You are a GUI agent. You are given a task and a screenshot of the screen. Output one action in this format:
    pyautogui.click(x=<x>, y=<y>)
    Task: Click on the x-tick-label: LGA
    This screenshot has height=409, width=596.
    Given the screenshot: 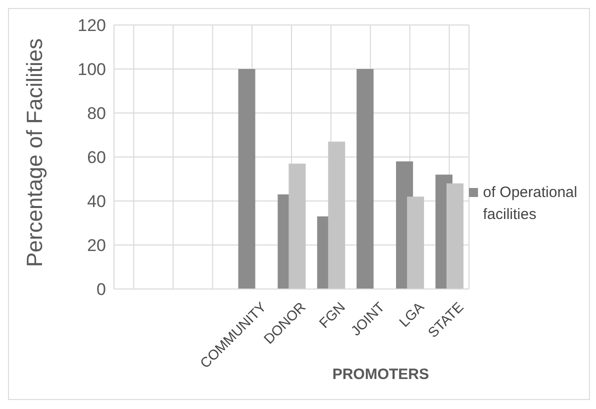 What is the action you would take?
    pyautogui.click(x=412, y=314)
    